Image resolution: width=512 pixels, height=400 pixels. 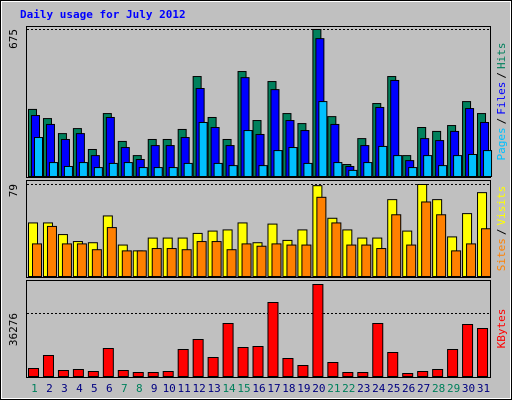 I want to click on x-tick-label: 27, so click(x=423, y=388).